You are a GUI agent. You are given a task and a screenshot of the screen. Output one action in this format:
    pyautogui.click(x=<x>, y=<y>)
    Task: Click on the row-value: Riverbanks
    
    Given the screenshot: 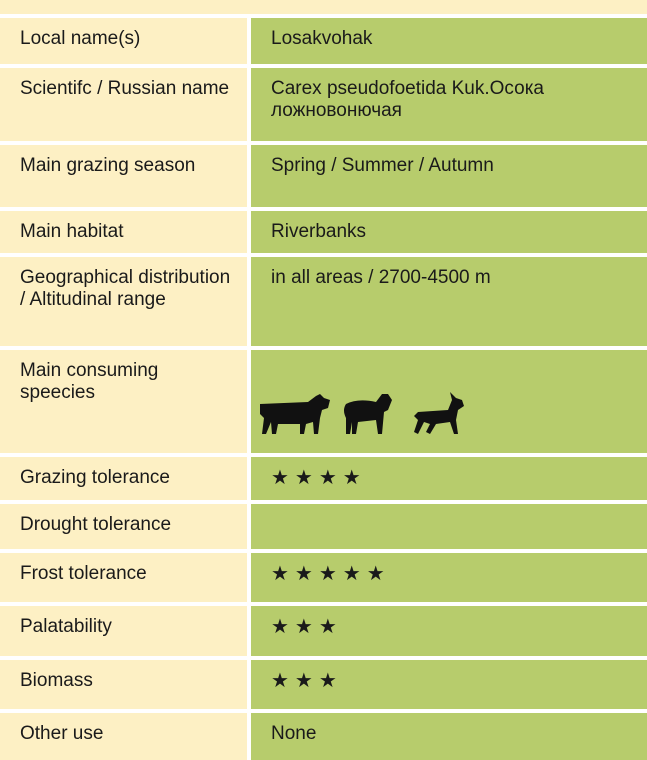 What is the action you would take?
    pyautogui.click(x=449, y=232)
    